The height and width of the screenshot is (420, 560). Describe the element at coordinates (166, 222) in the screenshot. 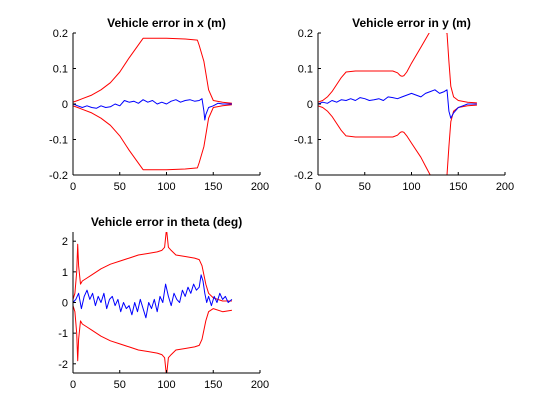

I see `subplot-title: Vehicle error in theta (deg)` at that location.